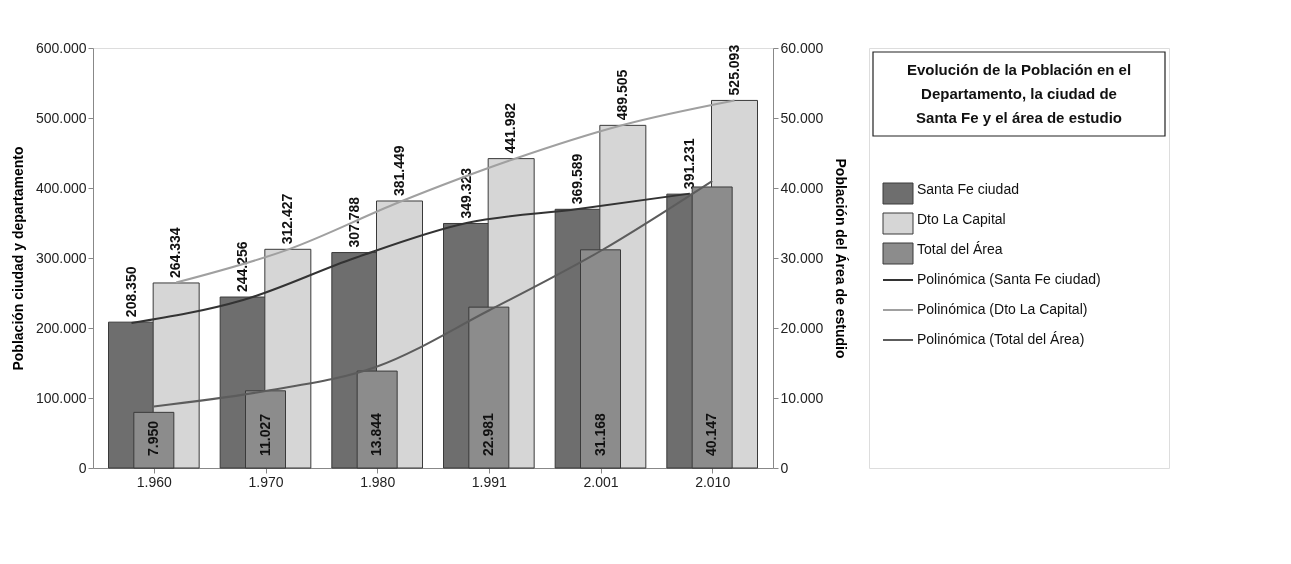  Describe the element at coordinates (1019, 93) in the screenshot. I see `text: Evolución de la Población en el Departamento, la ciudad de Santa Fe y el área de estudio` at that location.